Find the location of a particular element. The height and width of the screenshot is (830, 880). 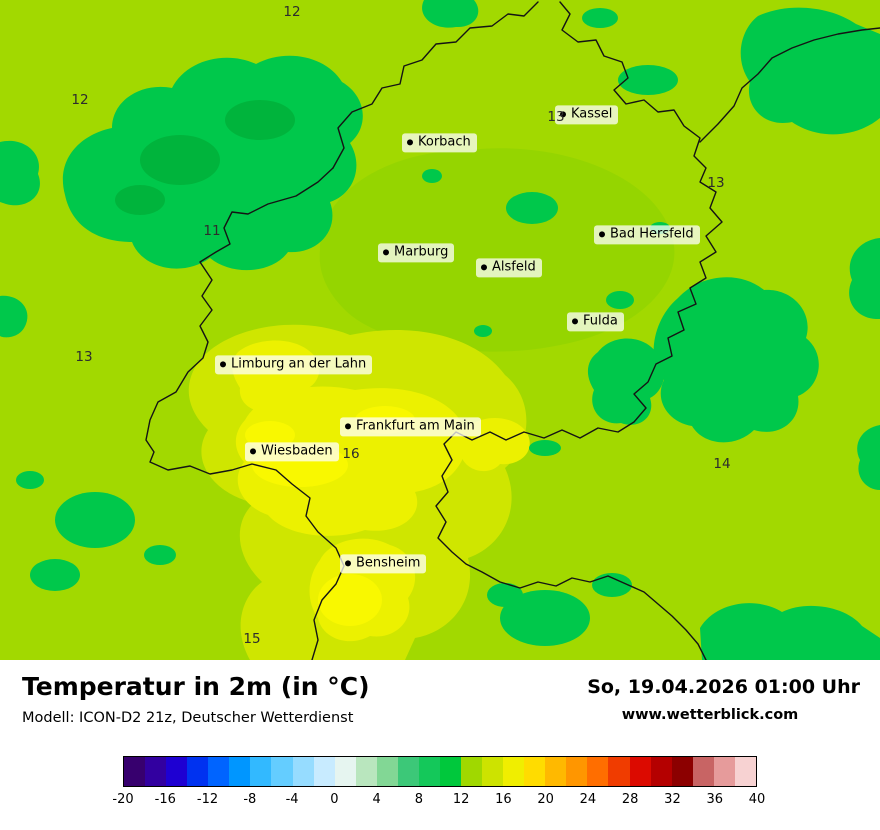

colorbar-tick-label: 4 is located at coordinates (376, 799).